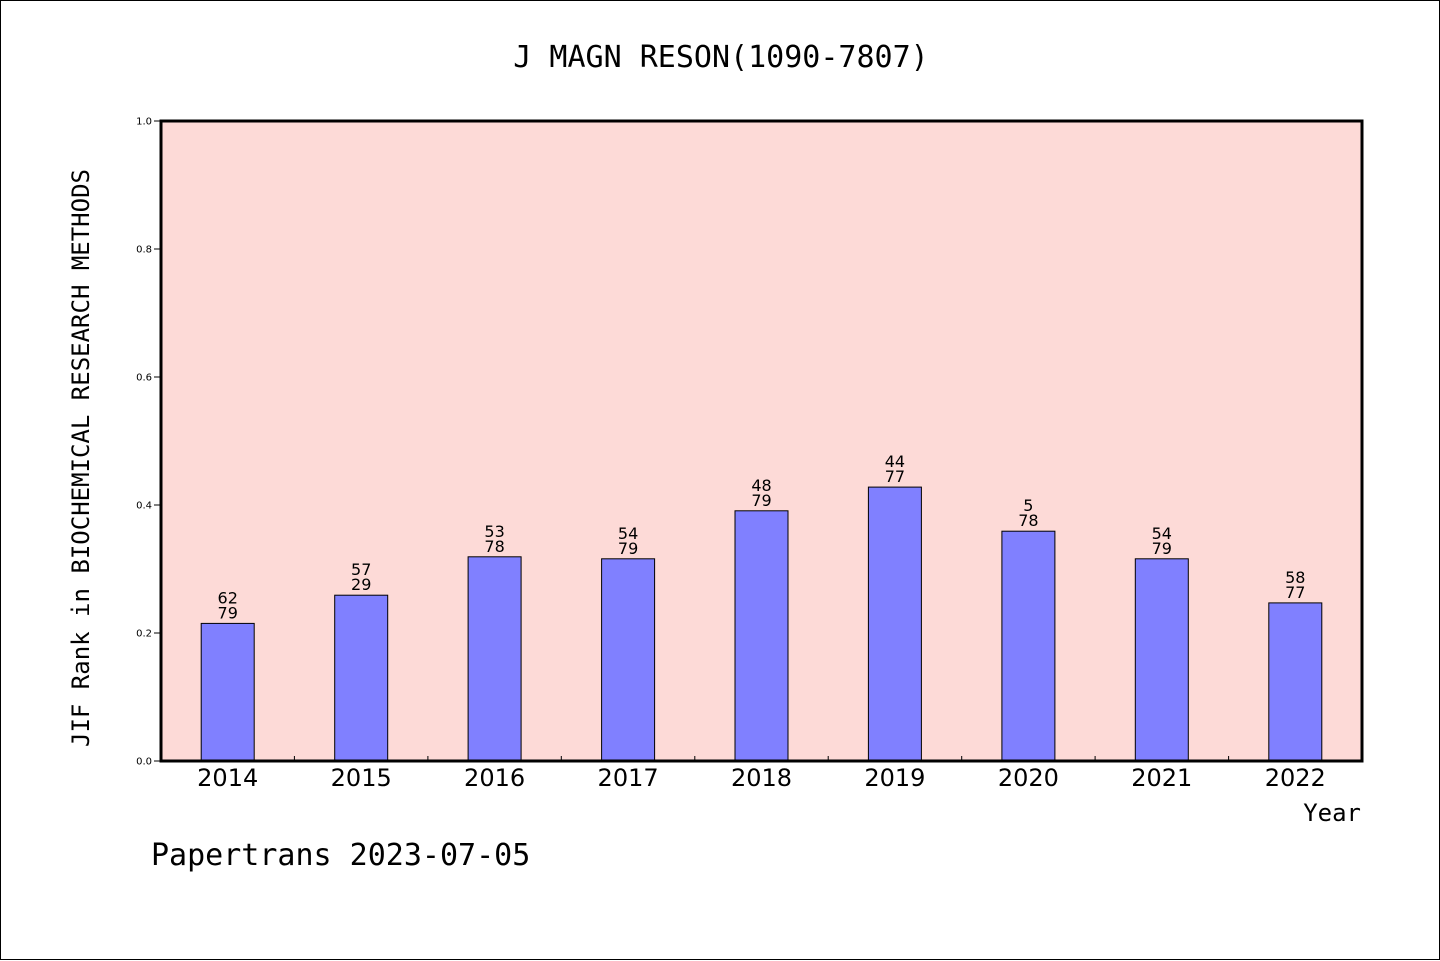 This screenshot has width=1440, height=961. I want to click on x-tick-label-2020: 2020, so click(1028, 778).